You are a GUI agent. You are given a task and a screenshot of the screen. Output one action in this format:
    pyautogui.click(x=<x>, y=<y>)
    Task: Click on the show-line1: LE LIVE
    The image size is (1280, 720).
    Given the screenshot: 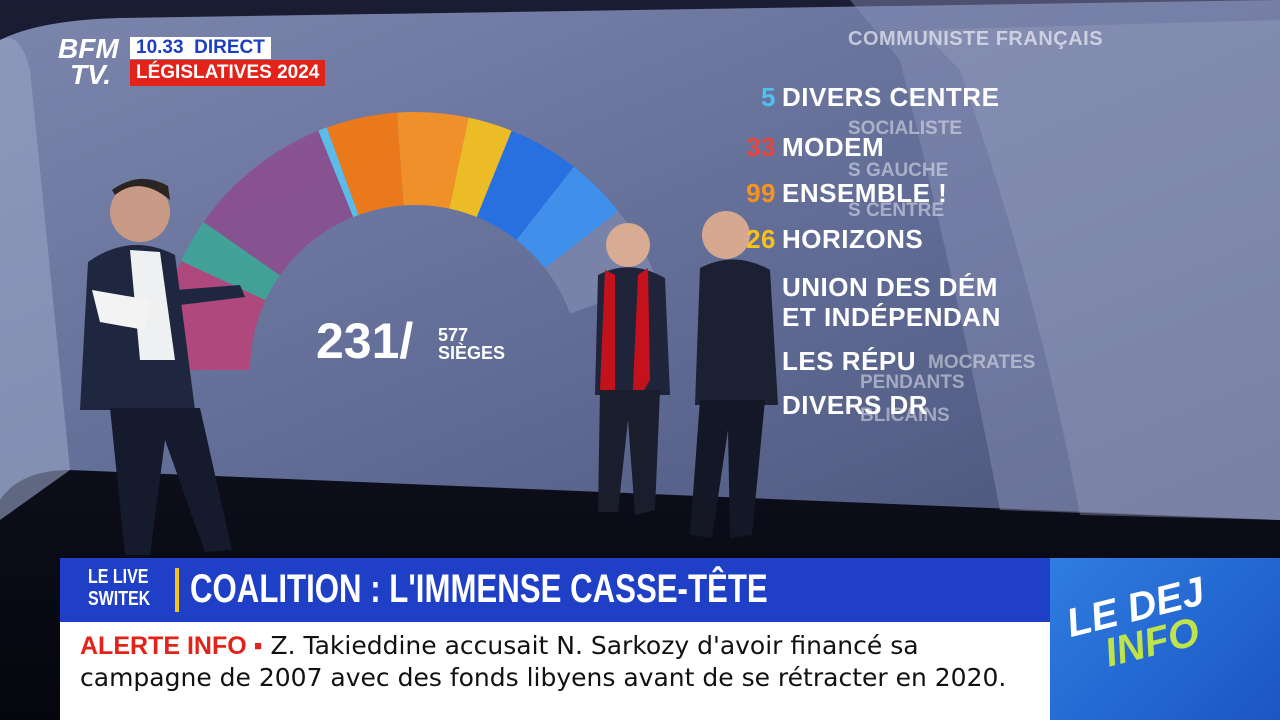 What is the action you would take?
    pyautogui.click(x=118, y=577)
    